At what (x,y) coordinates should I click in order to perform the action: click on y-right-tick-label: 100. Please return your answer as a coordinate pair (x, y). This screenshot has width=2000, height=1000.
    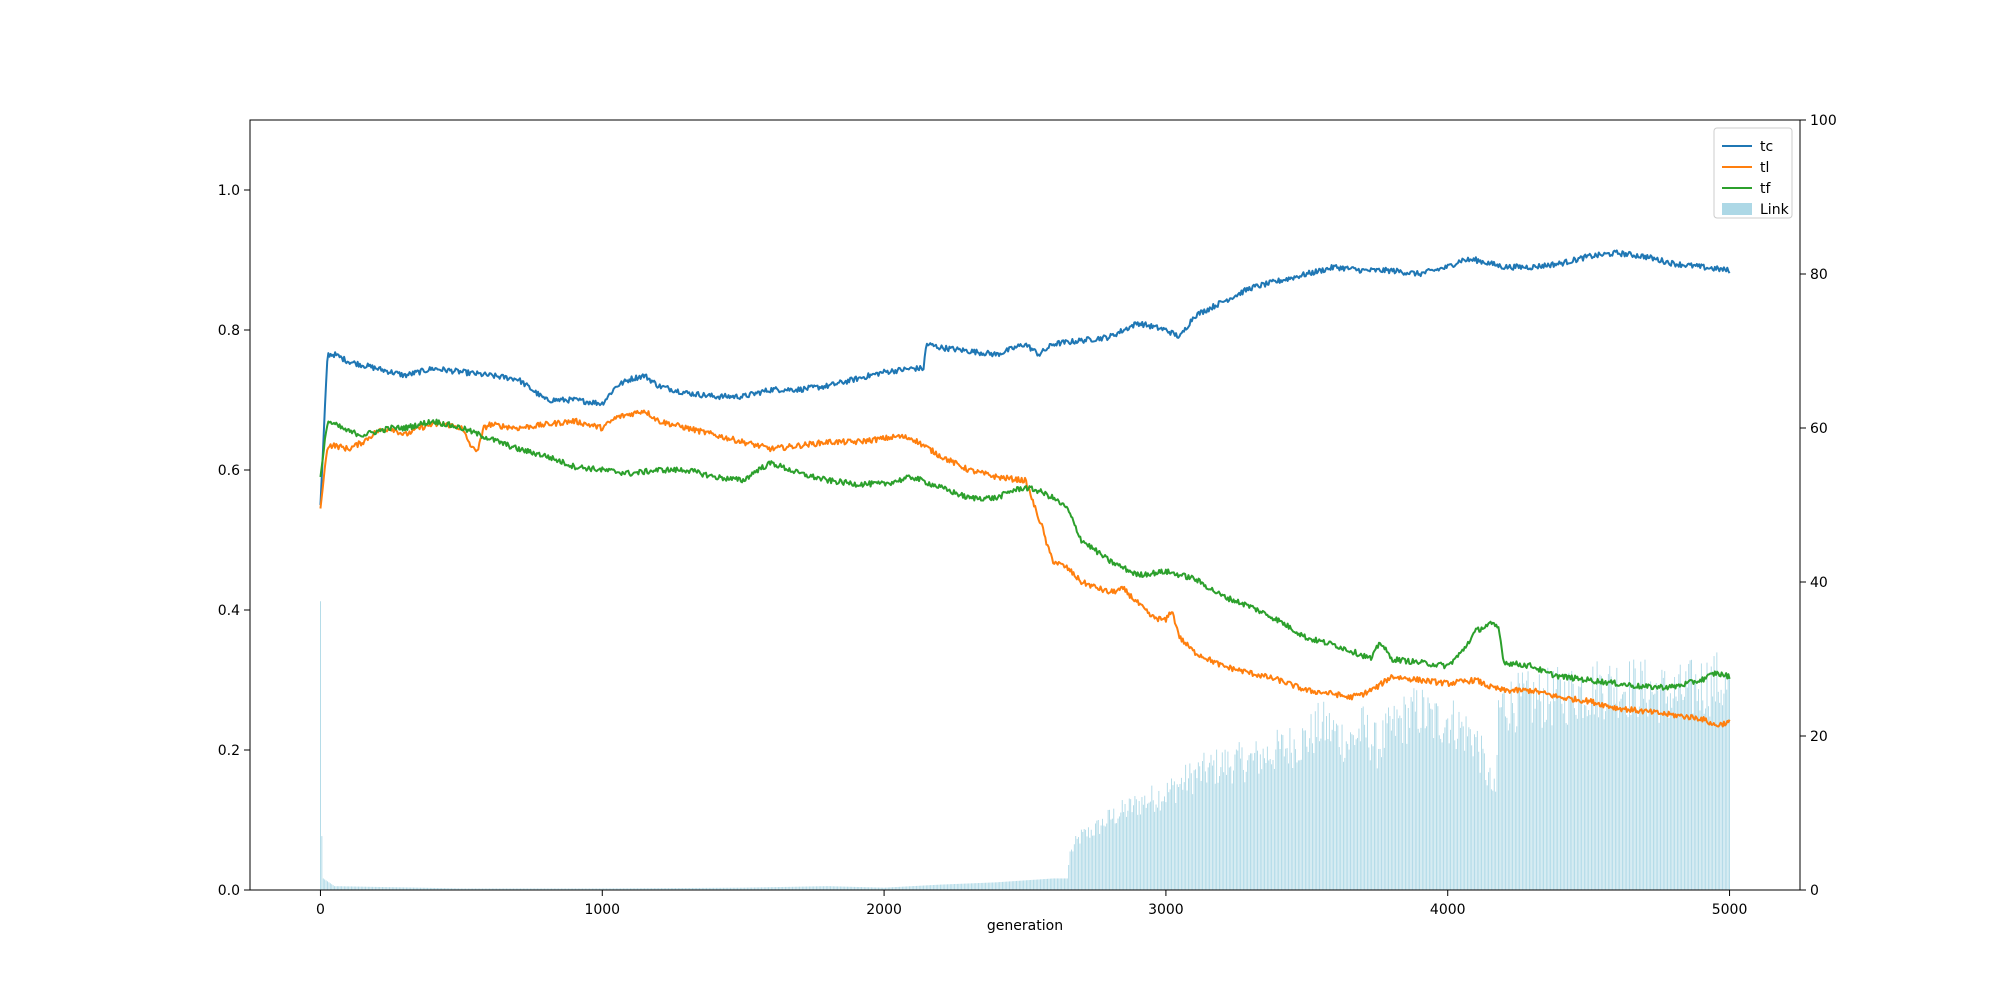
    Looking at the image, I should click on (1823, 121).